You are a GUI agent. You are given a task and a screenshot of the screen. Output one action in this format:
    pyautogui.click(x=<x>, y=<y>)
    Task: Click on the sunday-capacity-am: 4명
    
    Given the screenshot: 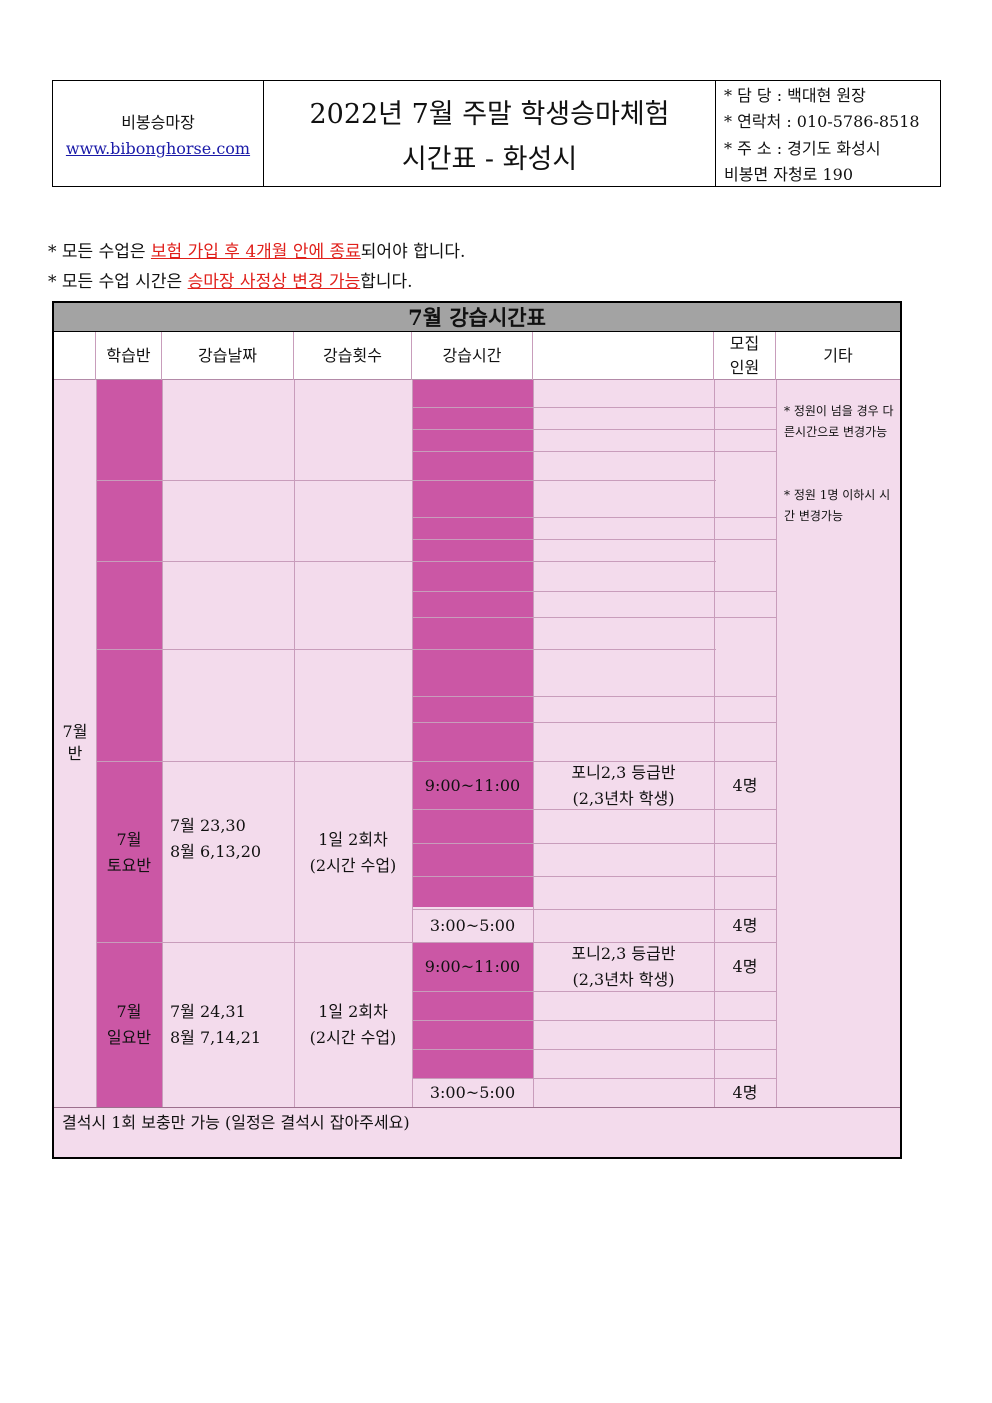 What is the action you would take?
    pyautogui.click(x=745, y=966)
    